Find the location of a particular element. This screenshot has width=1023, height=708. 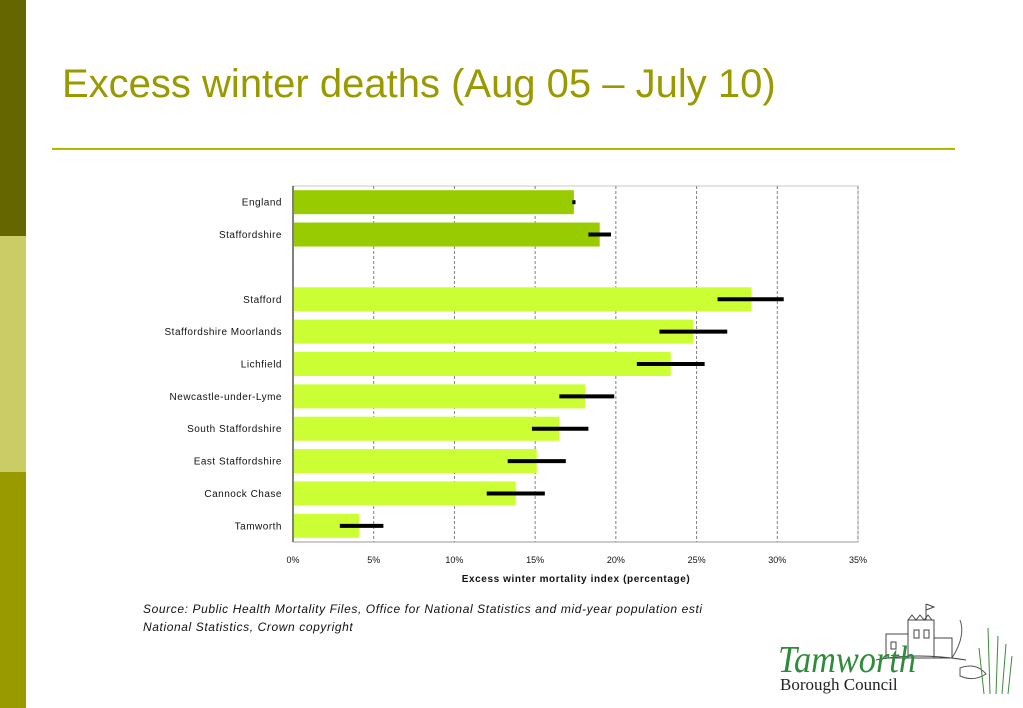

logo-subtitle: Borough Council is located at coordinates (839, 684).